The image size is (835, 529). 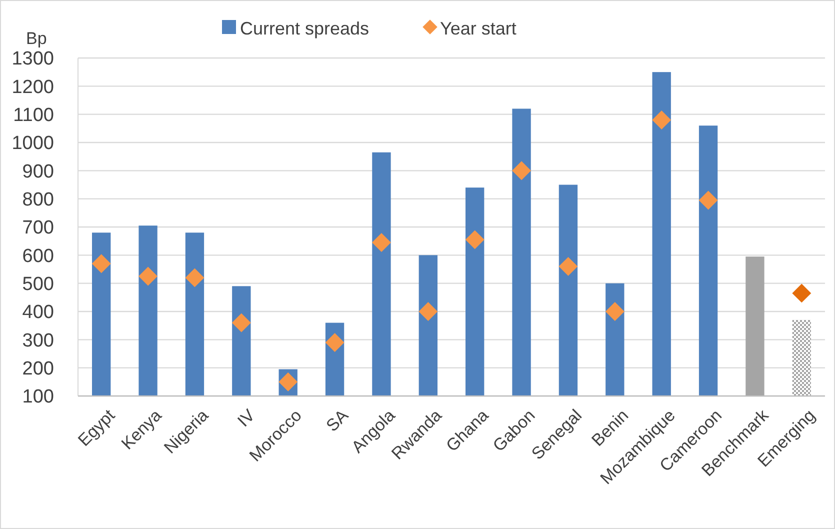 I want to click on legend-label: Year start, so click(x=478, y=28).